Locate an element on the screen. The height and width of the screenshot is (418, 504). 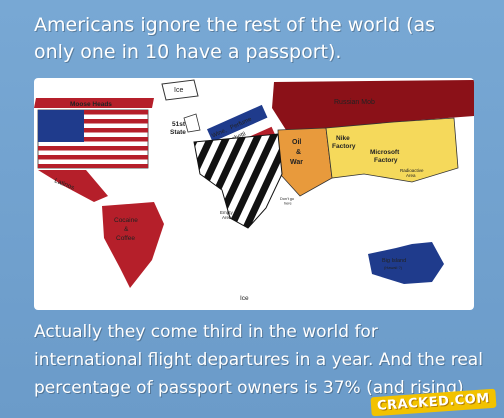
russia-shape is located at coordinates (373, 105).